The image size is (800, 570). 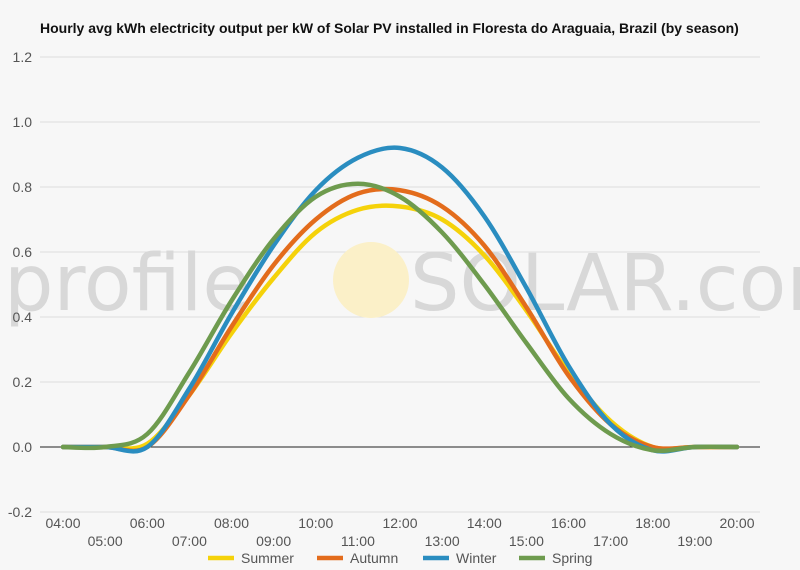 I want to click on watermark-sun-icon, so click(x=371, y=280).